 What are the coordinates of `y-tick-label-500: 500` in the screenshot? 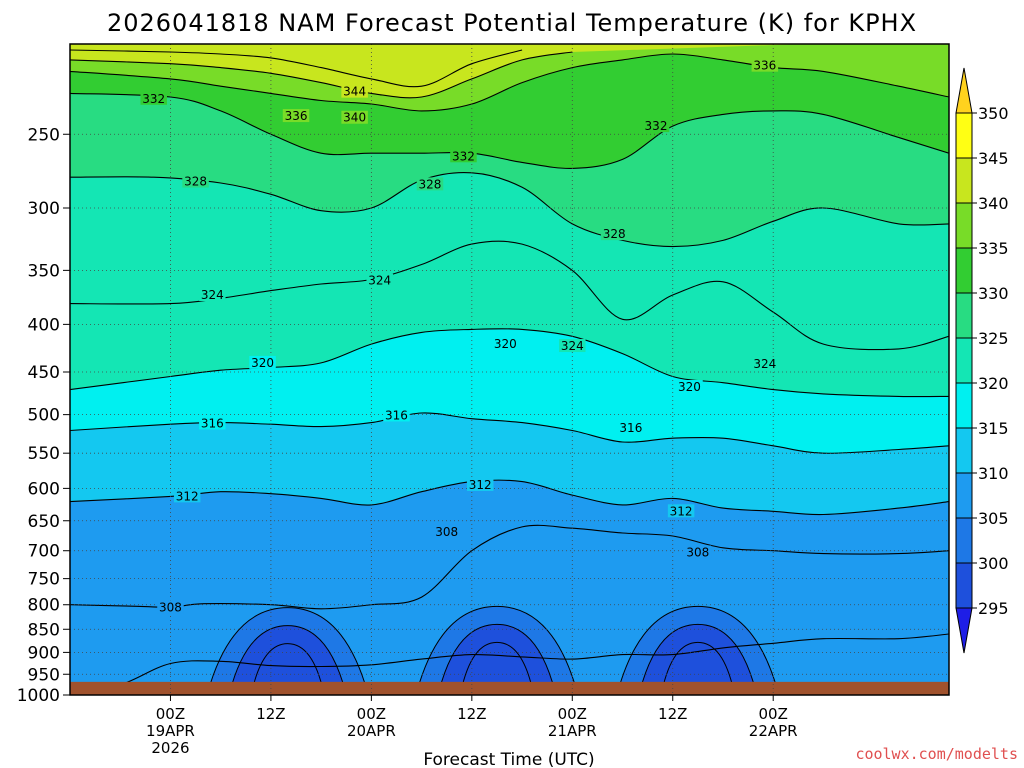 It's located at (44, 416).